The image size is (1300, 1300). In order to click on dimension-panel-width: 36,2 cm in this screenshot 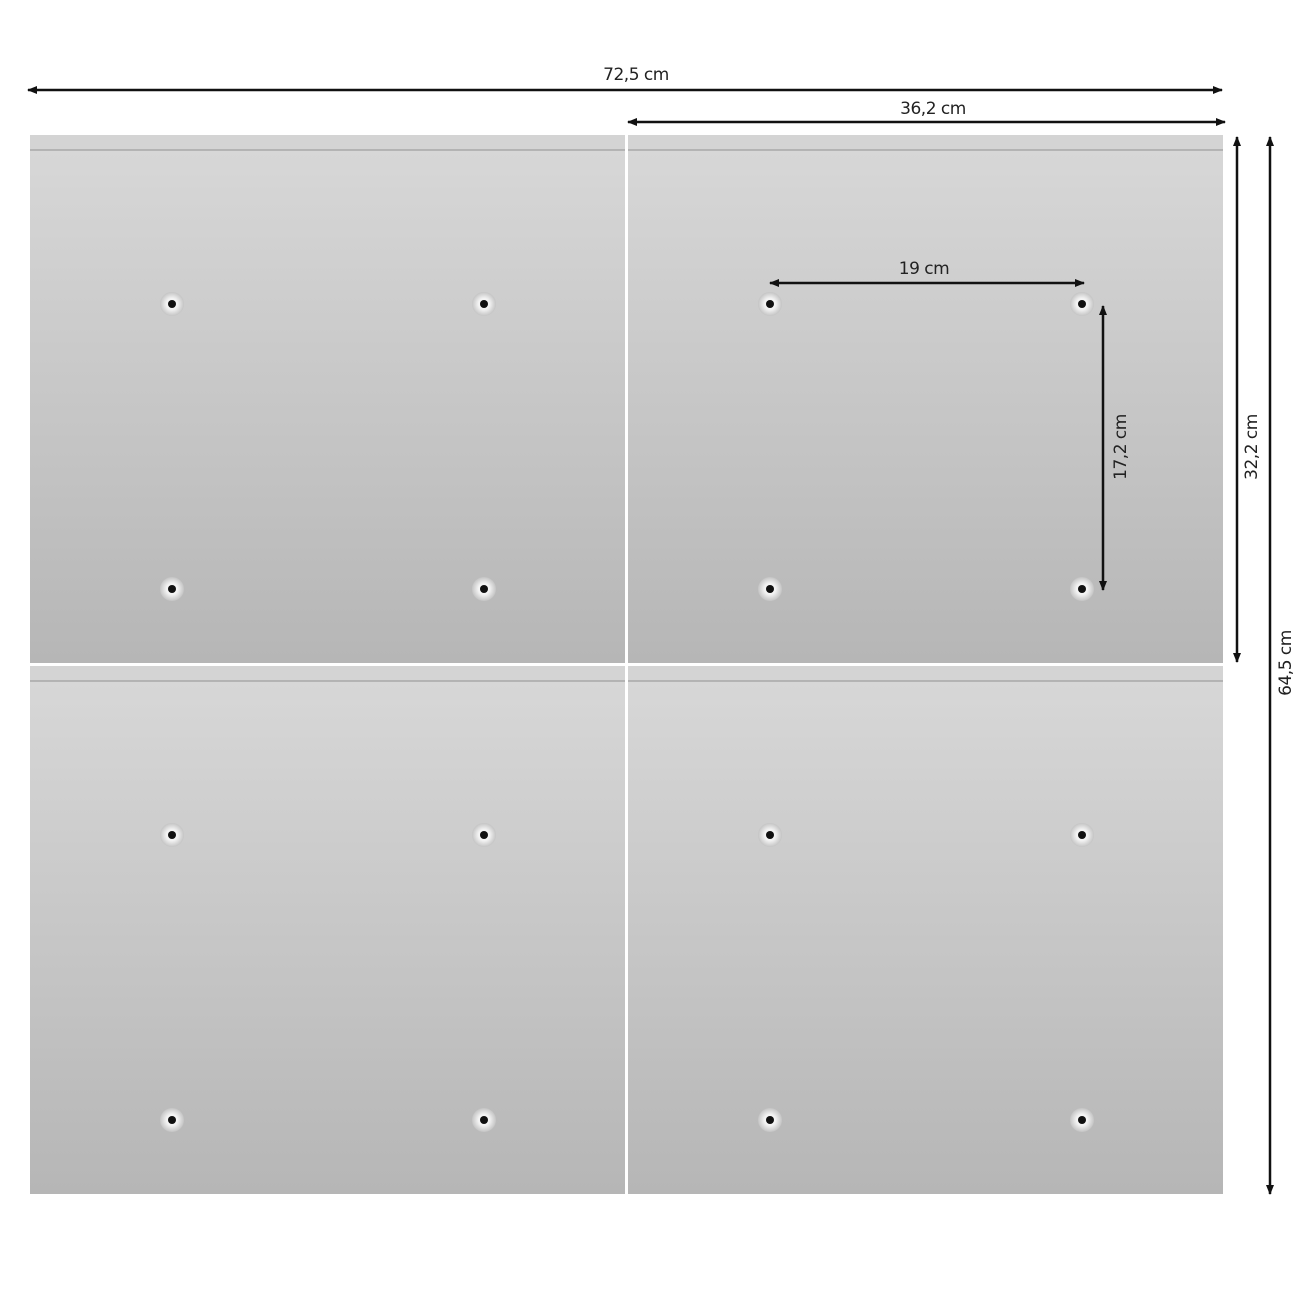, I will do `click(926, 112)`.